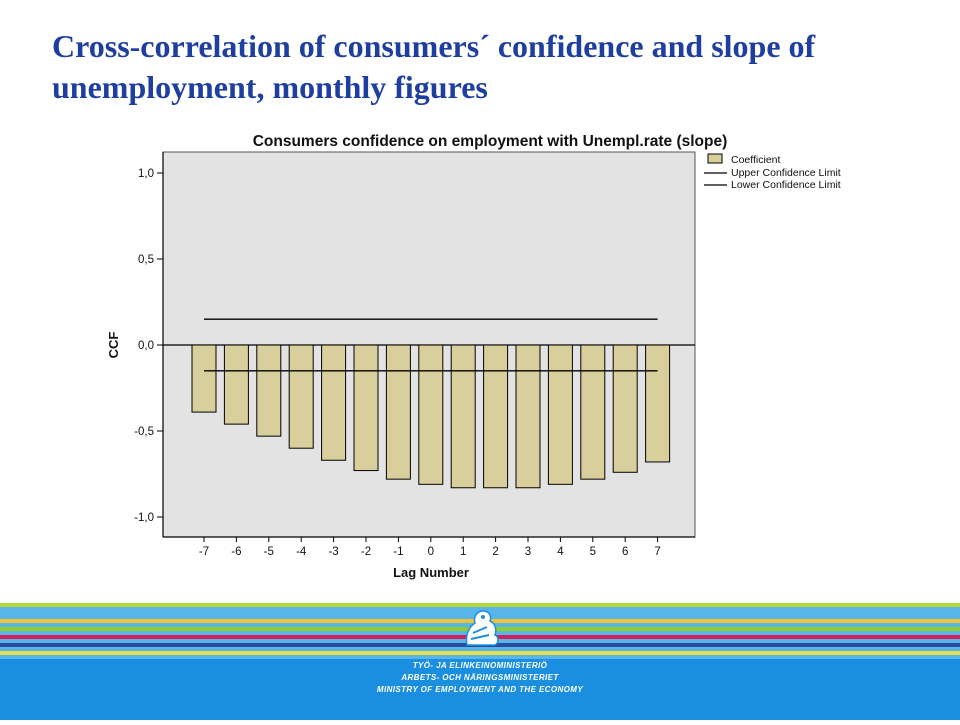 The image size is (960, 725). Describe the element at coordinates (144, 518) in the screenshot. I see `y-tick-label: -1,0` at that location.